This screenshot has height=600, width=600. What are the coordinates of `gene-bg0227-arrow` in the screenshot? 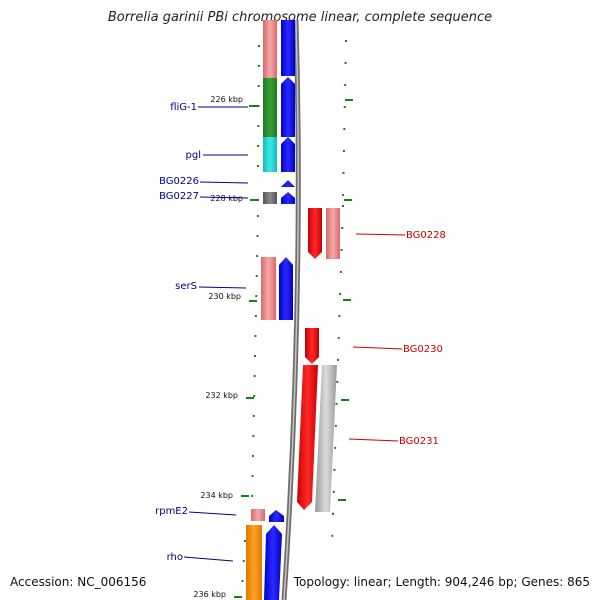 It's located at (288, 198).